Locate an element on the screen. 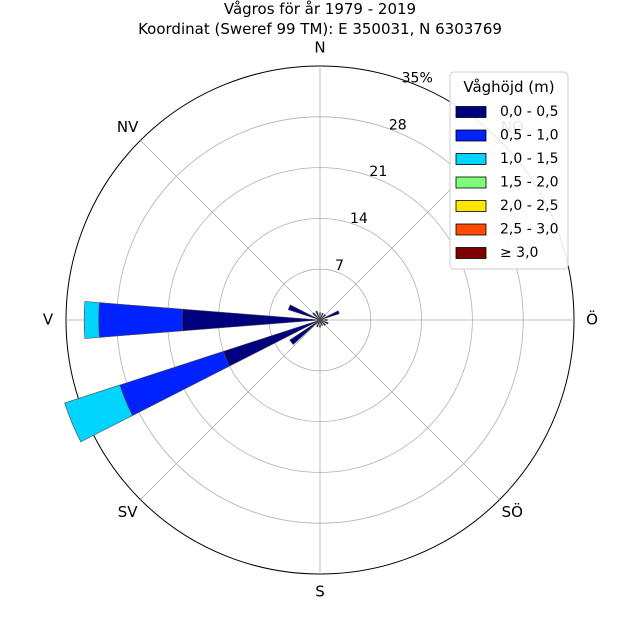  rose-bars is located at coordinates (202, 372).